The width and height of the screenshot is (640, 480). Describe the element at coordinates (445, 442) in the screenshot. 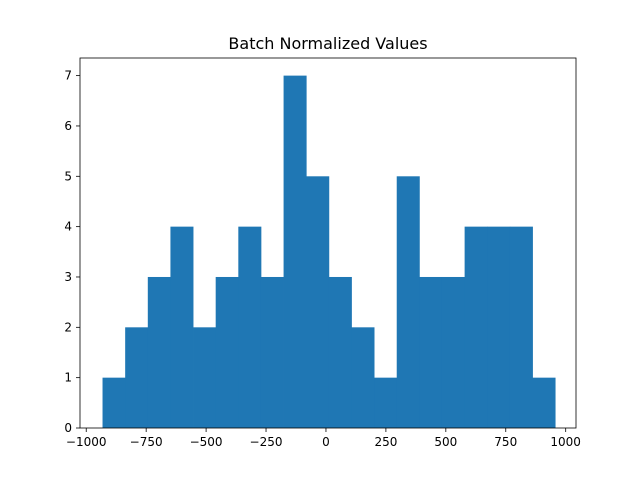

I see `x-tick-label: 500` at that location.